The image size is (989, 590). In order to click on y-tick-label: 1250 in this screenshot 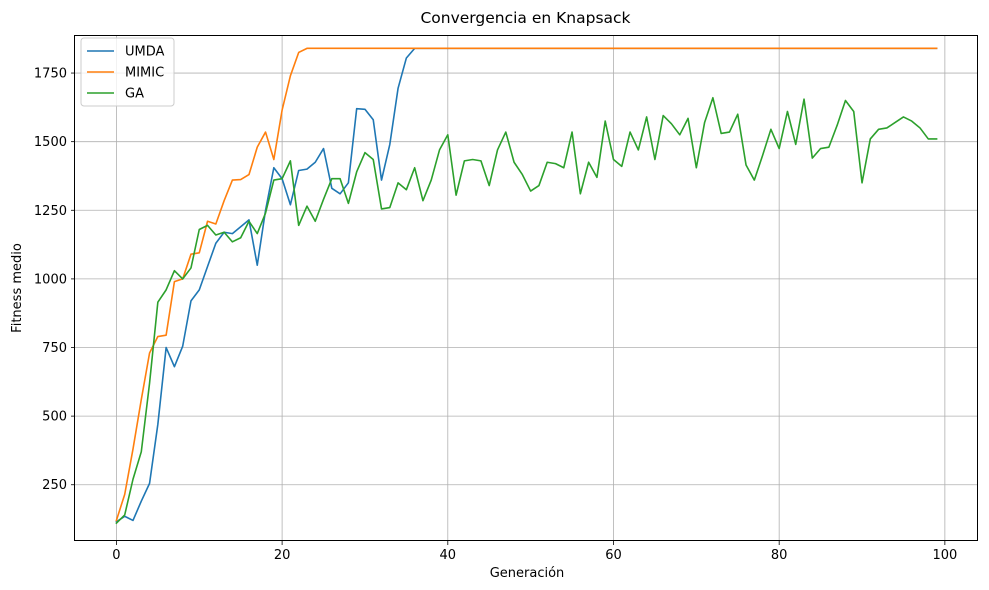, I will do `click(50, 211)`.